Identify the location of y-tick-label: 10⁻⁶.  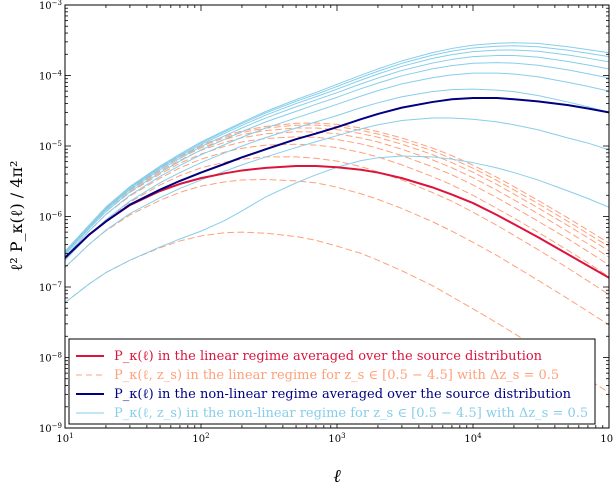
(51, 217).